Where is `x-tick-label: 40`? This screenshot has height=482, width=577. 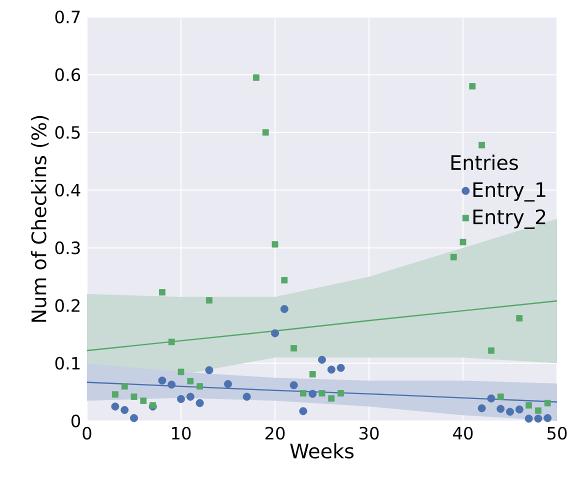 x-tick-label: 40 is located at coordinates (463, 433).